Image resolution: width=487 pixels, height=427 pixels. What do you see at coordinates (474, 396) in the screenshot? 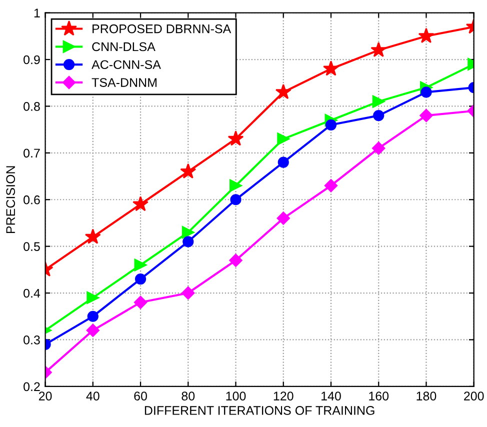
I see `x-tick-label: 200` at bounding box center [474, 396].